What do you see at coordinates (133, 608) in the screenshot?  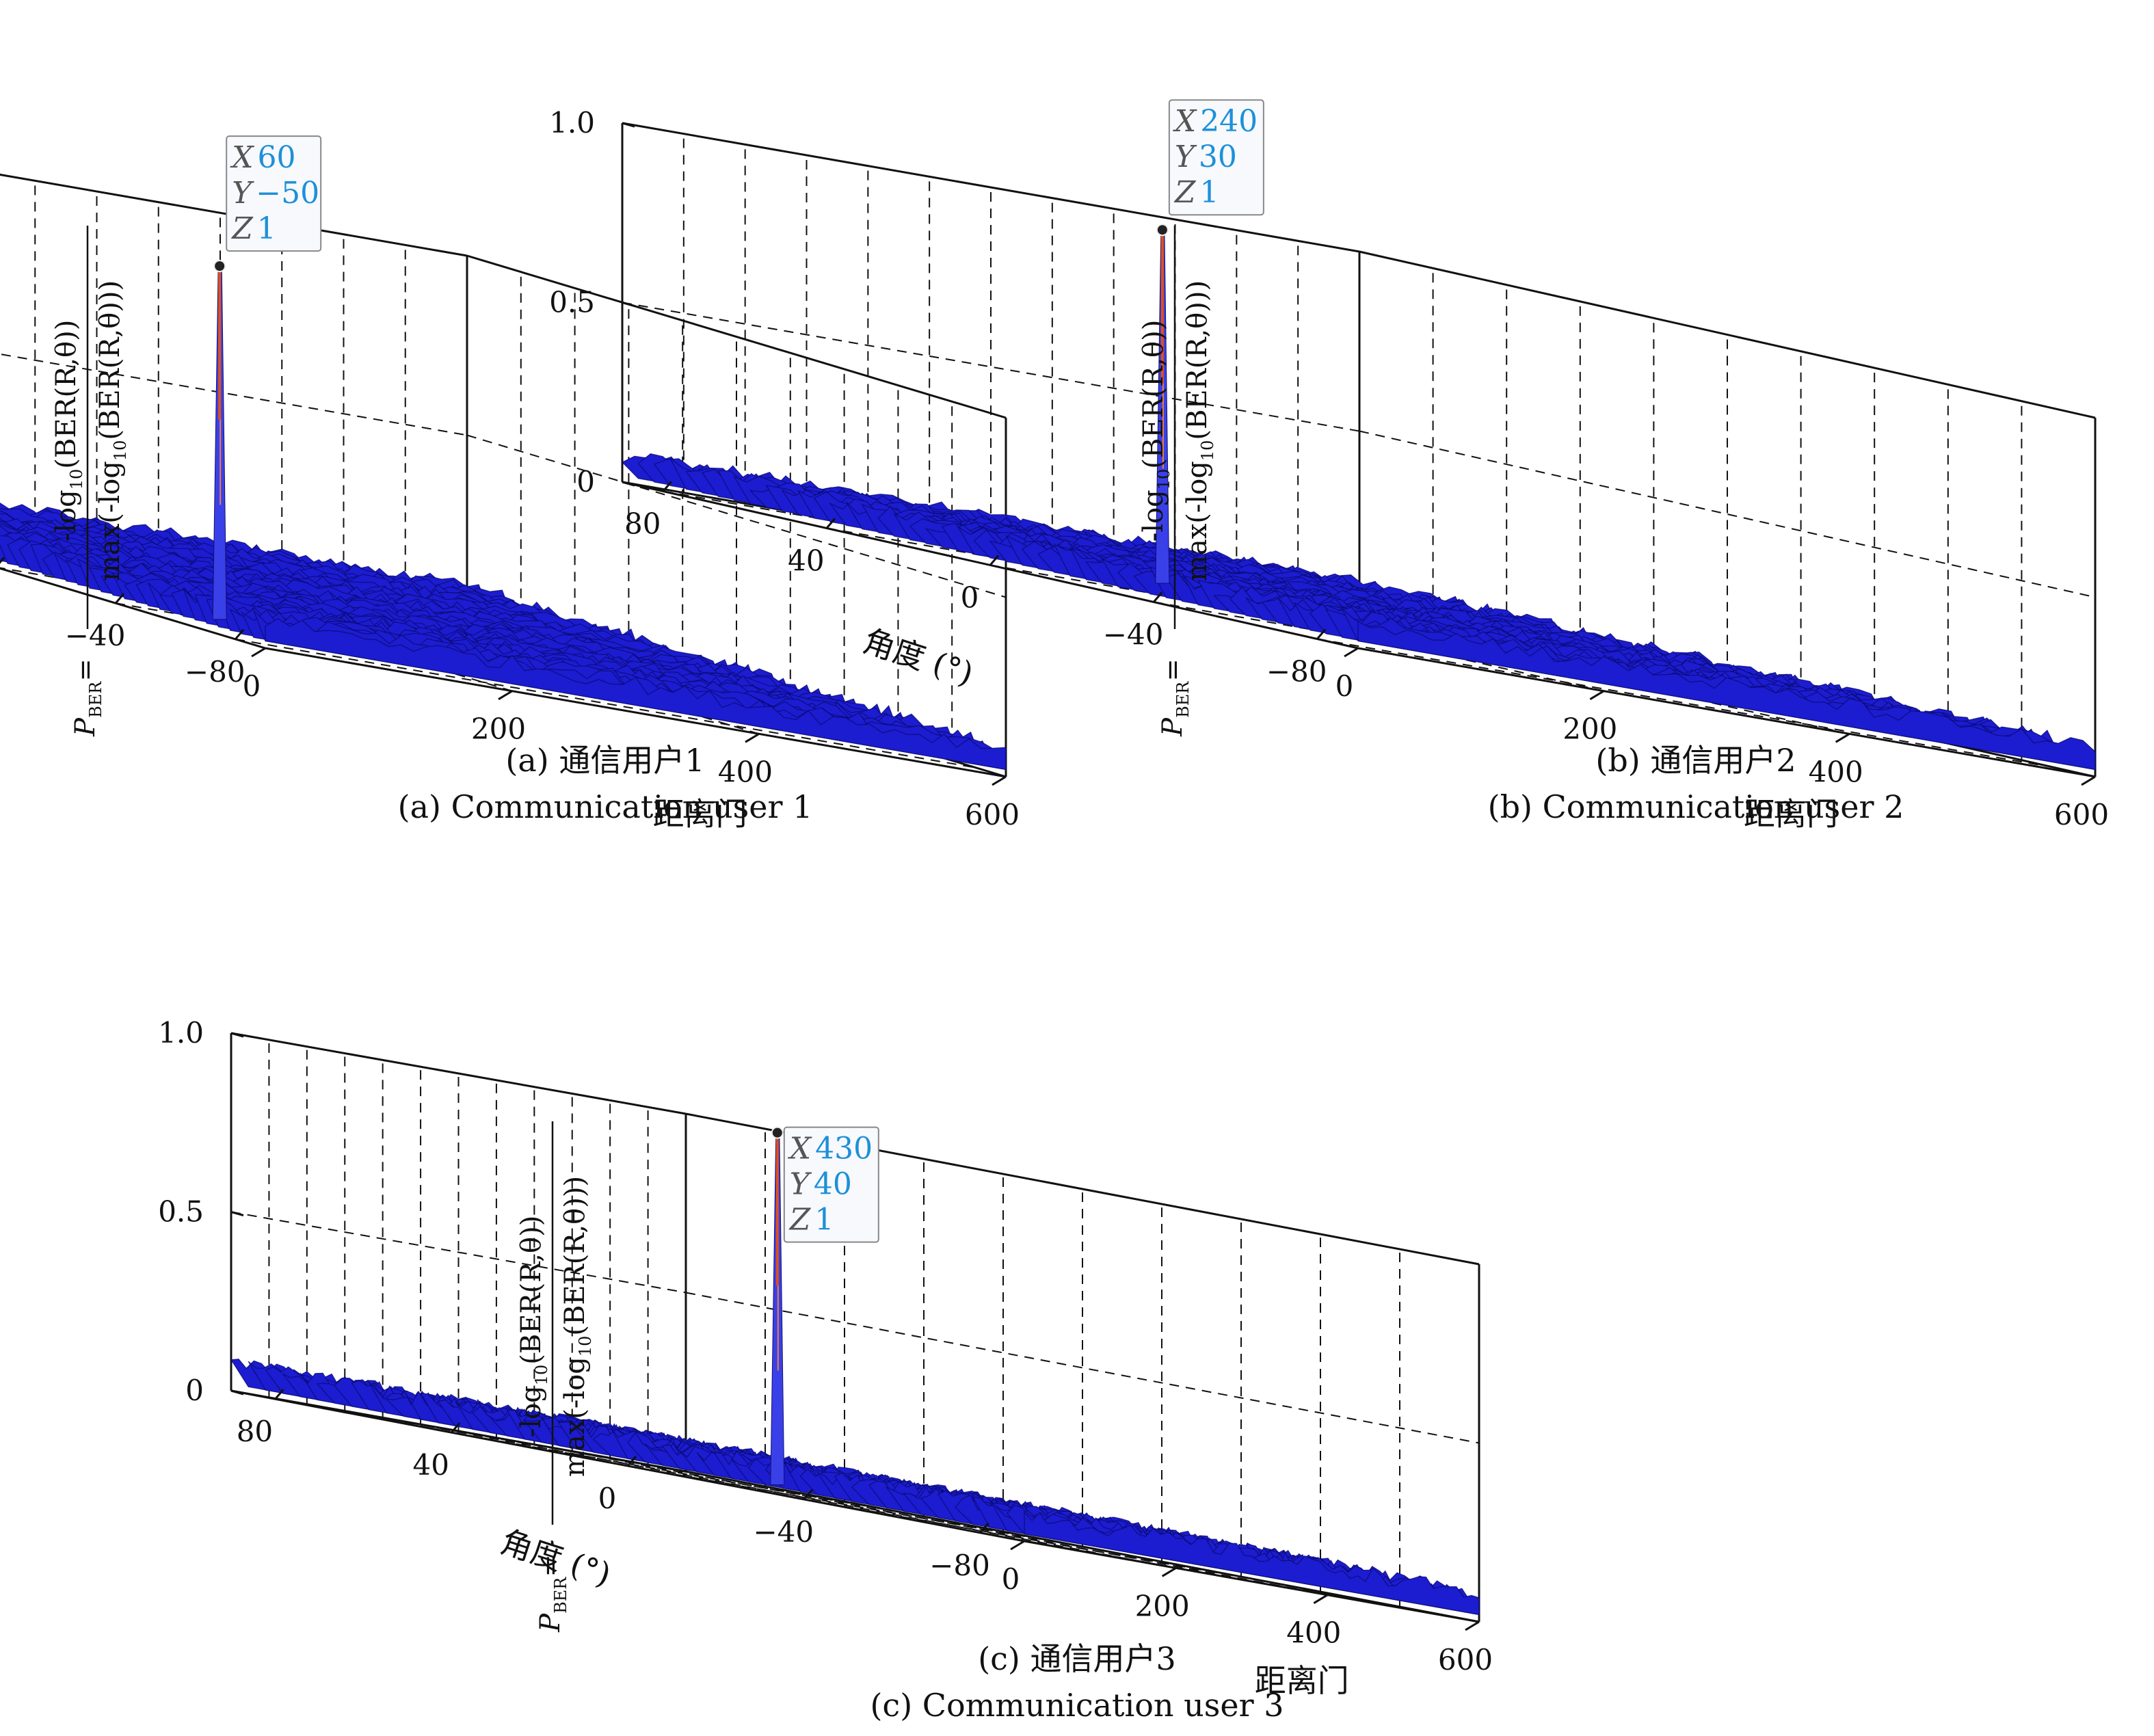 I see `y-axis-line` at bounding box center [133, 608].